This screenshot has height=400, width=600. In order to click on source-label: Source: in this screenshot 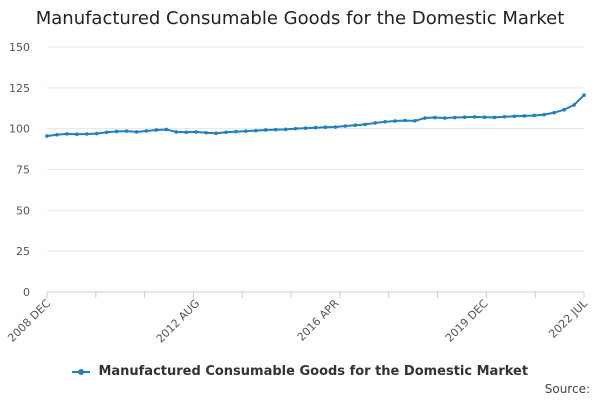, I will do `click(567, 389)`.